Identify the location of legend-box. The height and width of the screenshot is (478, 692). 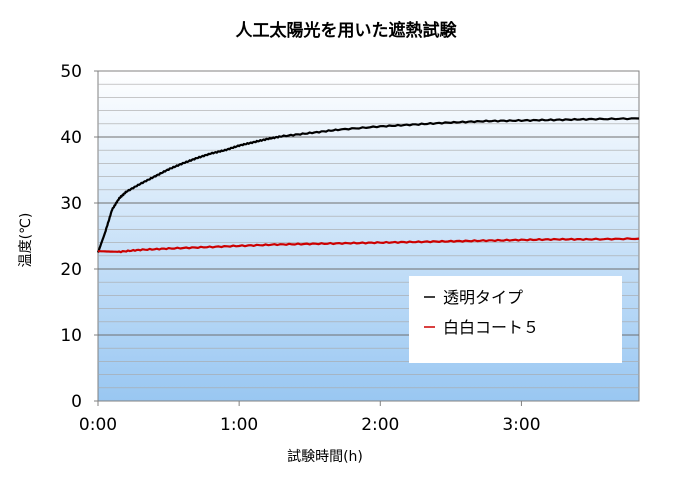
(515, 319).